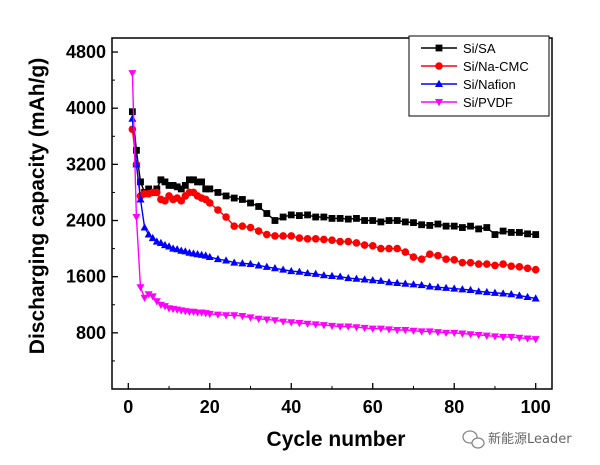  I want to click on x-tick-label: 80, so click(454, 407).